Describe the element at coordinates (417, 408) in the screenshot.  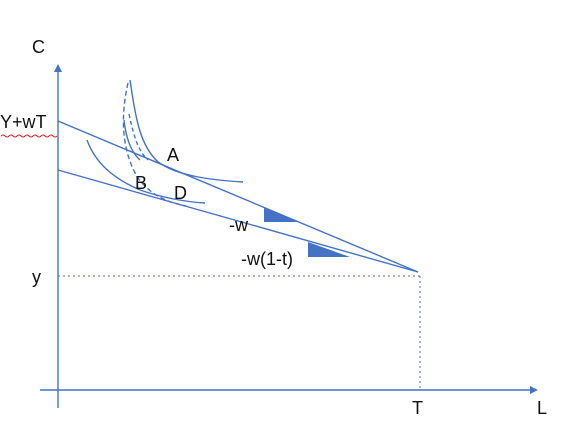
I see `x-endowment-label: T` at that location.